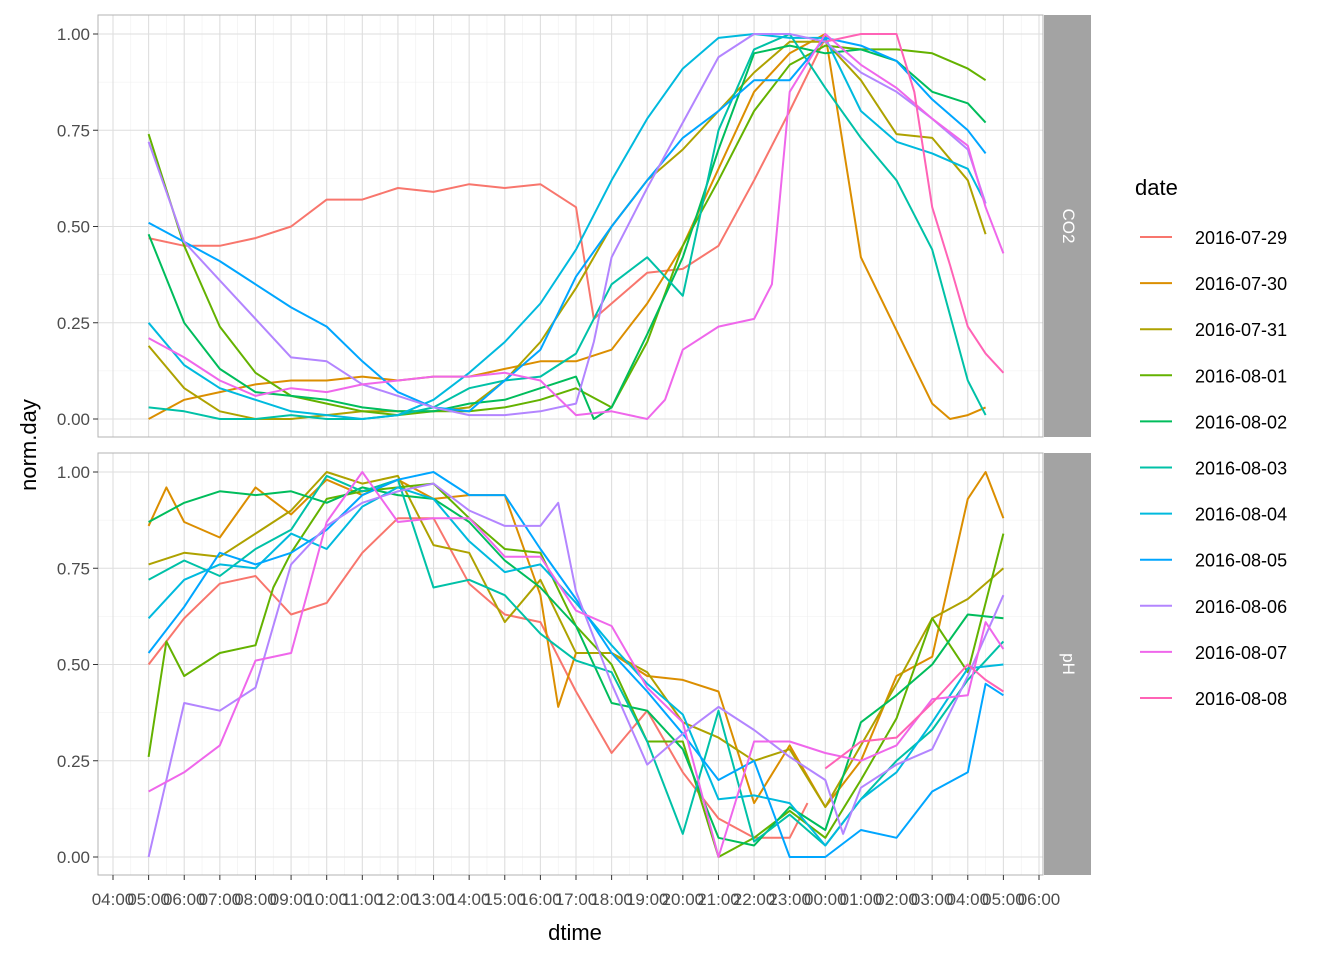  Describe the element at coordinates (1241, 607) in the screenshot. I see `legend-label: 2016-08-06` at that location.